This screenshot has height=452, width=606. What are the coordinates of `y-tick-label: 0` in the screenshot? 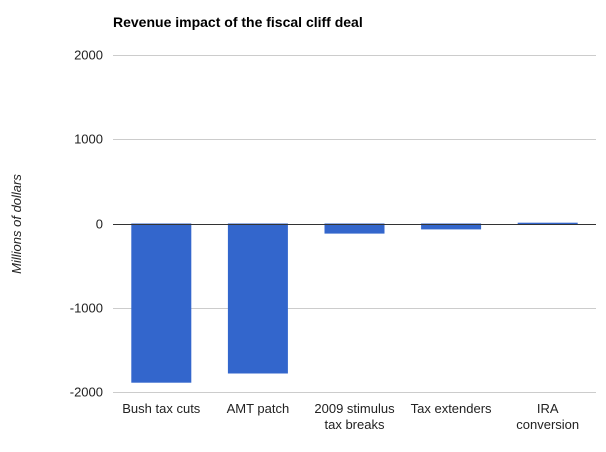 It's located at (99, 224).